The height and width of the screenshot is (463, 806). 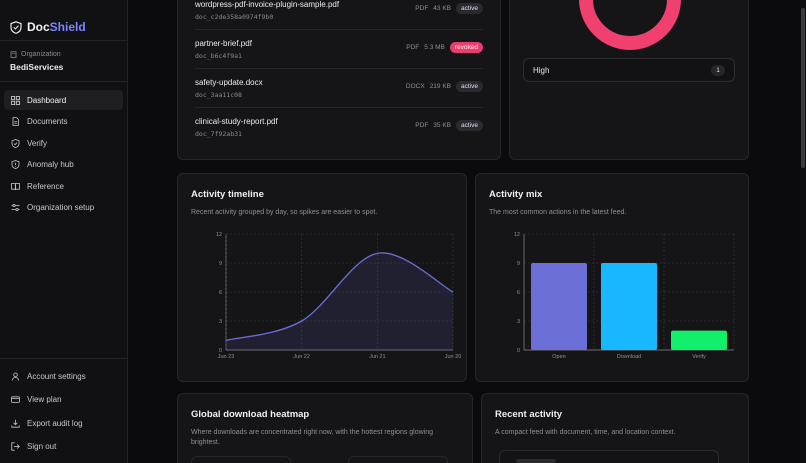 I want to click on nav-item-view-plan: View plan, so click(x=63, y=400).